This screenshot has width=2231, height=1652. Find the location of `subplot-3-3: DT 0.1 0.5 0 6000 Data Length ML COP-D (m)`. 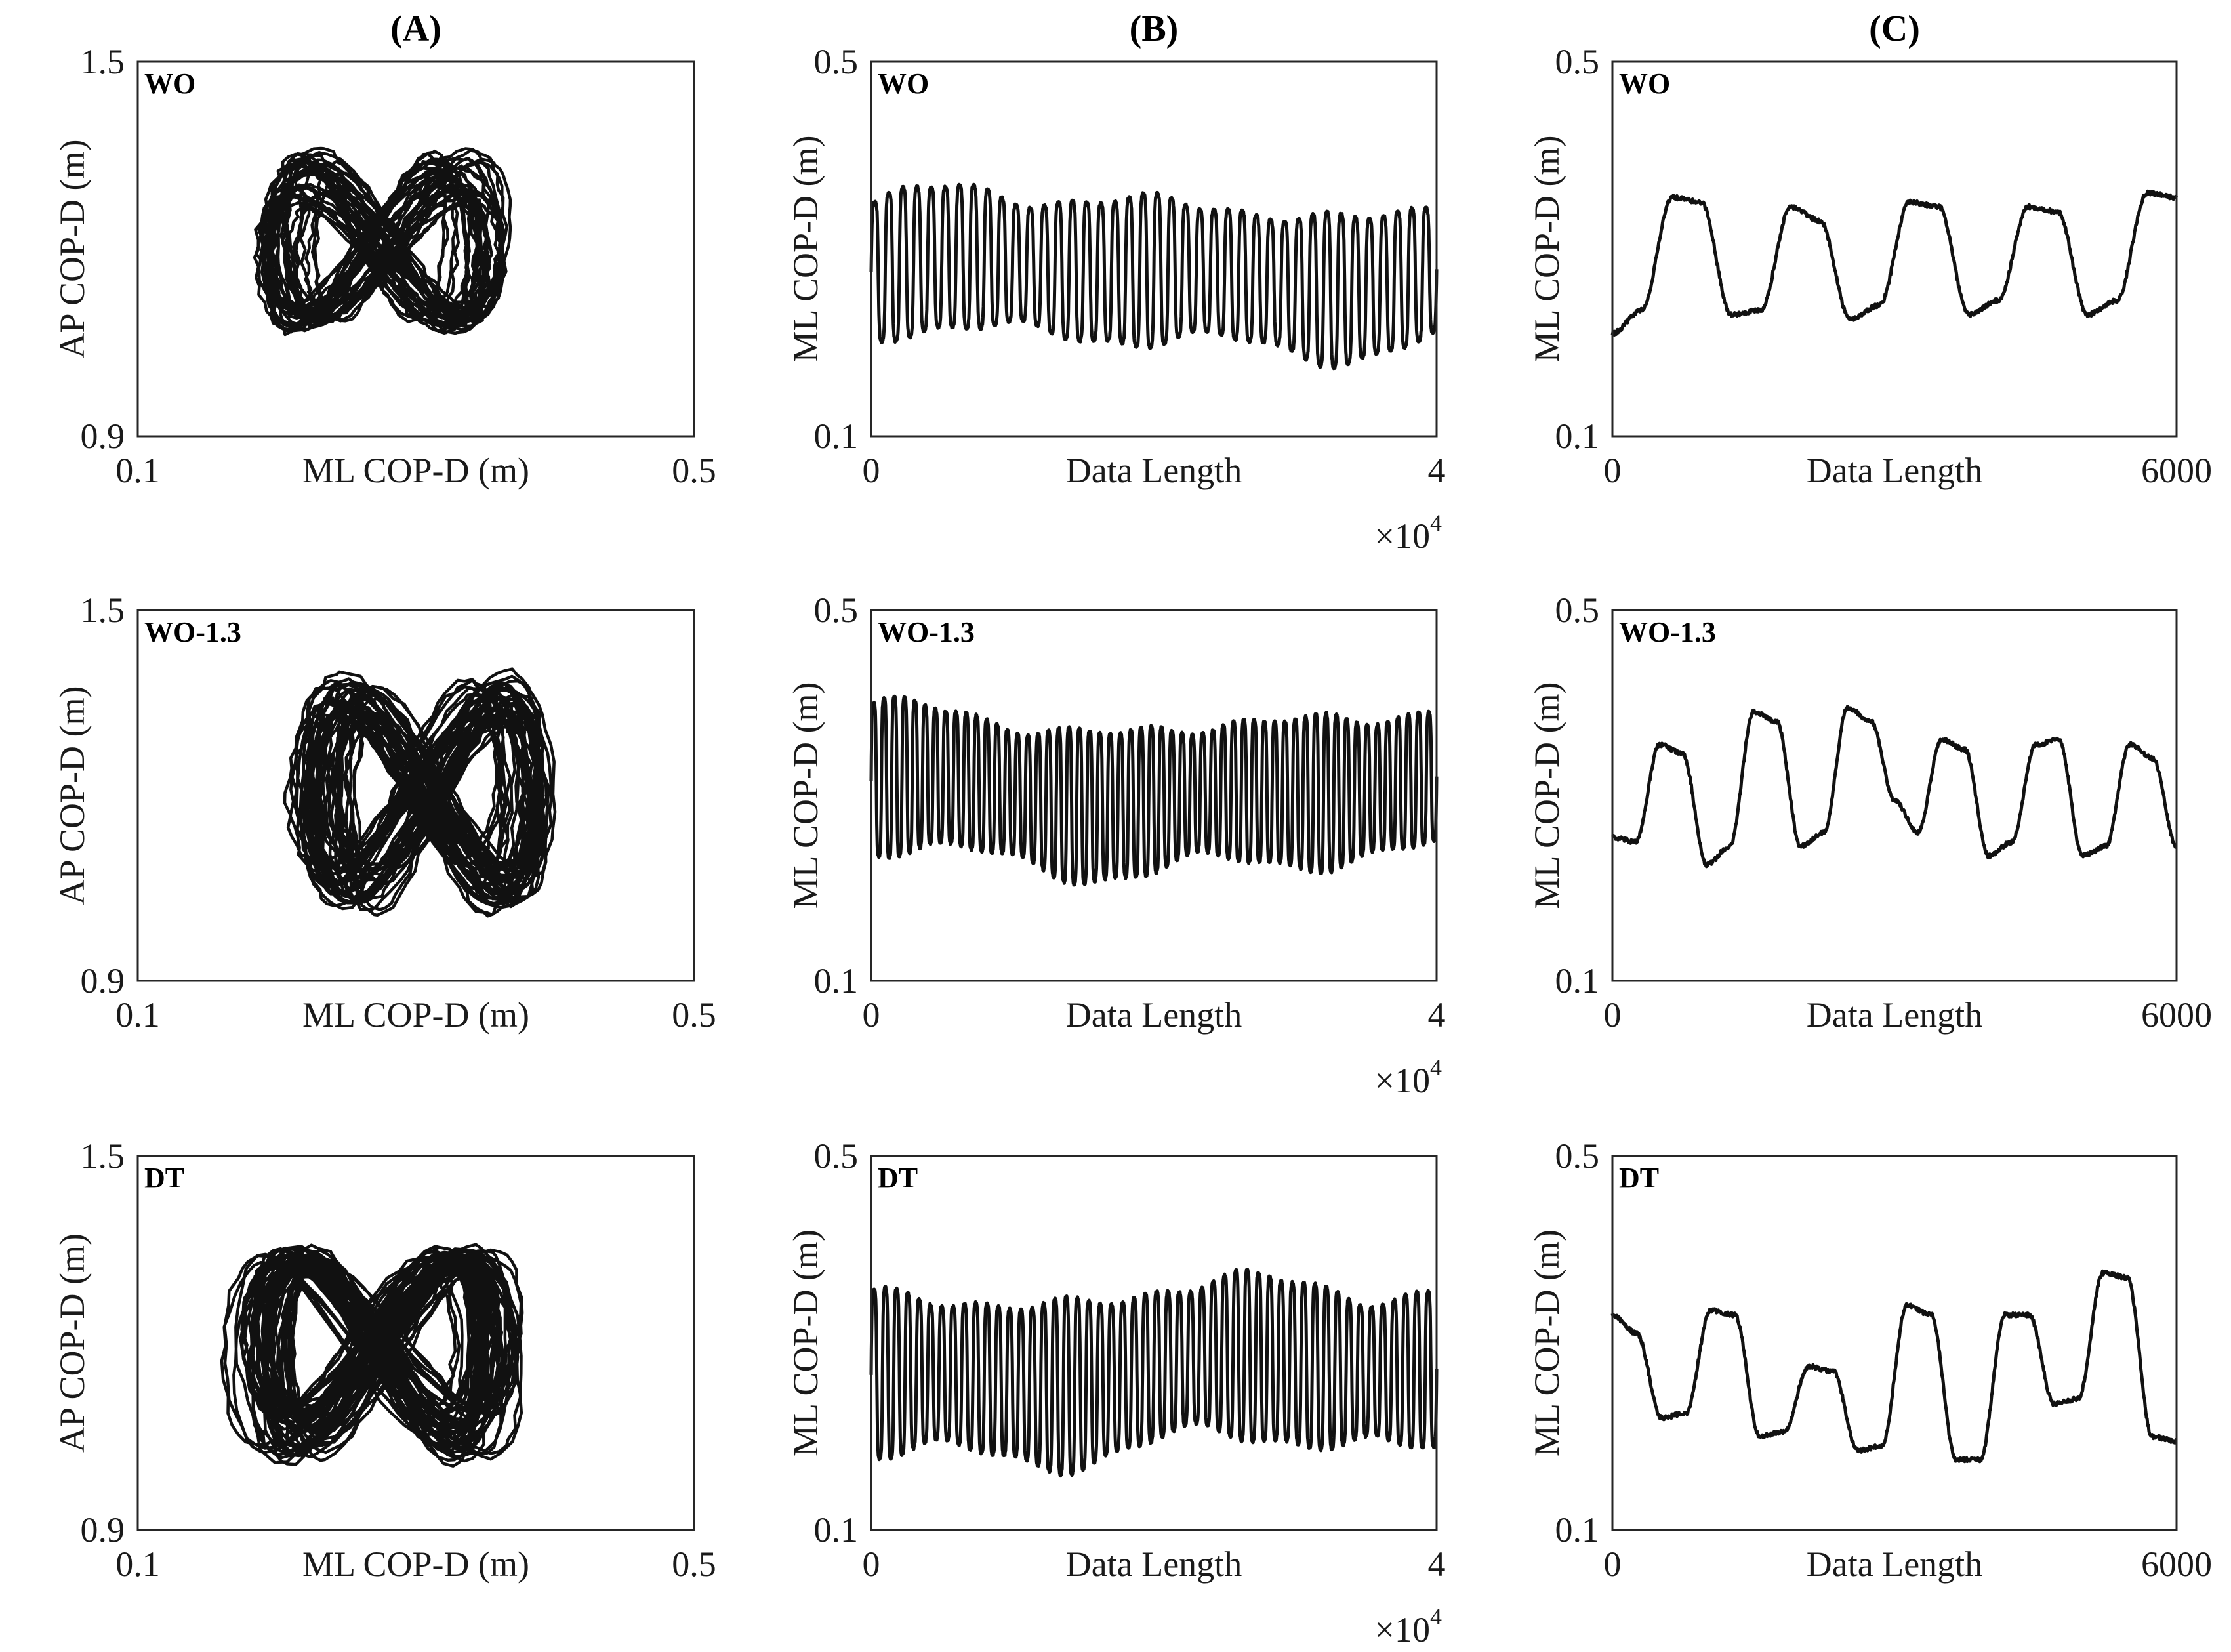

subplot-3-3: DT 0.1 0.5 0 6000 Data Length ML COP-D (m) is located at coordinates (1869, 1360).